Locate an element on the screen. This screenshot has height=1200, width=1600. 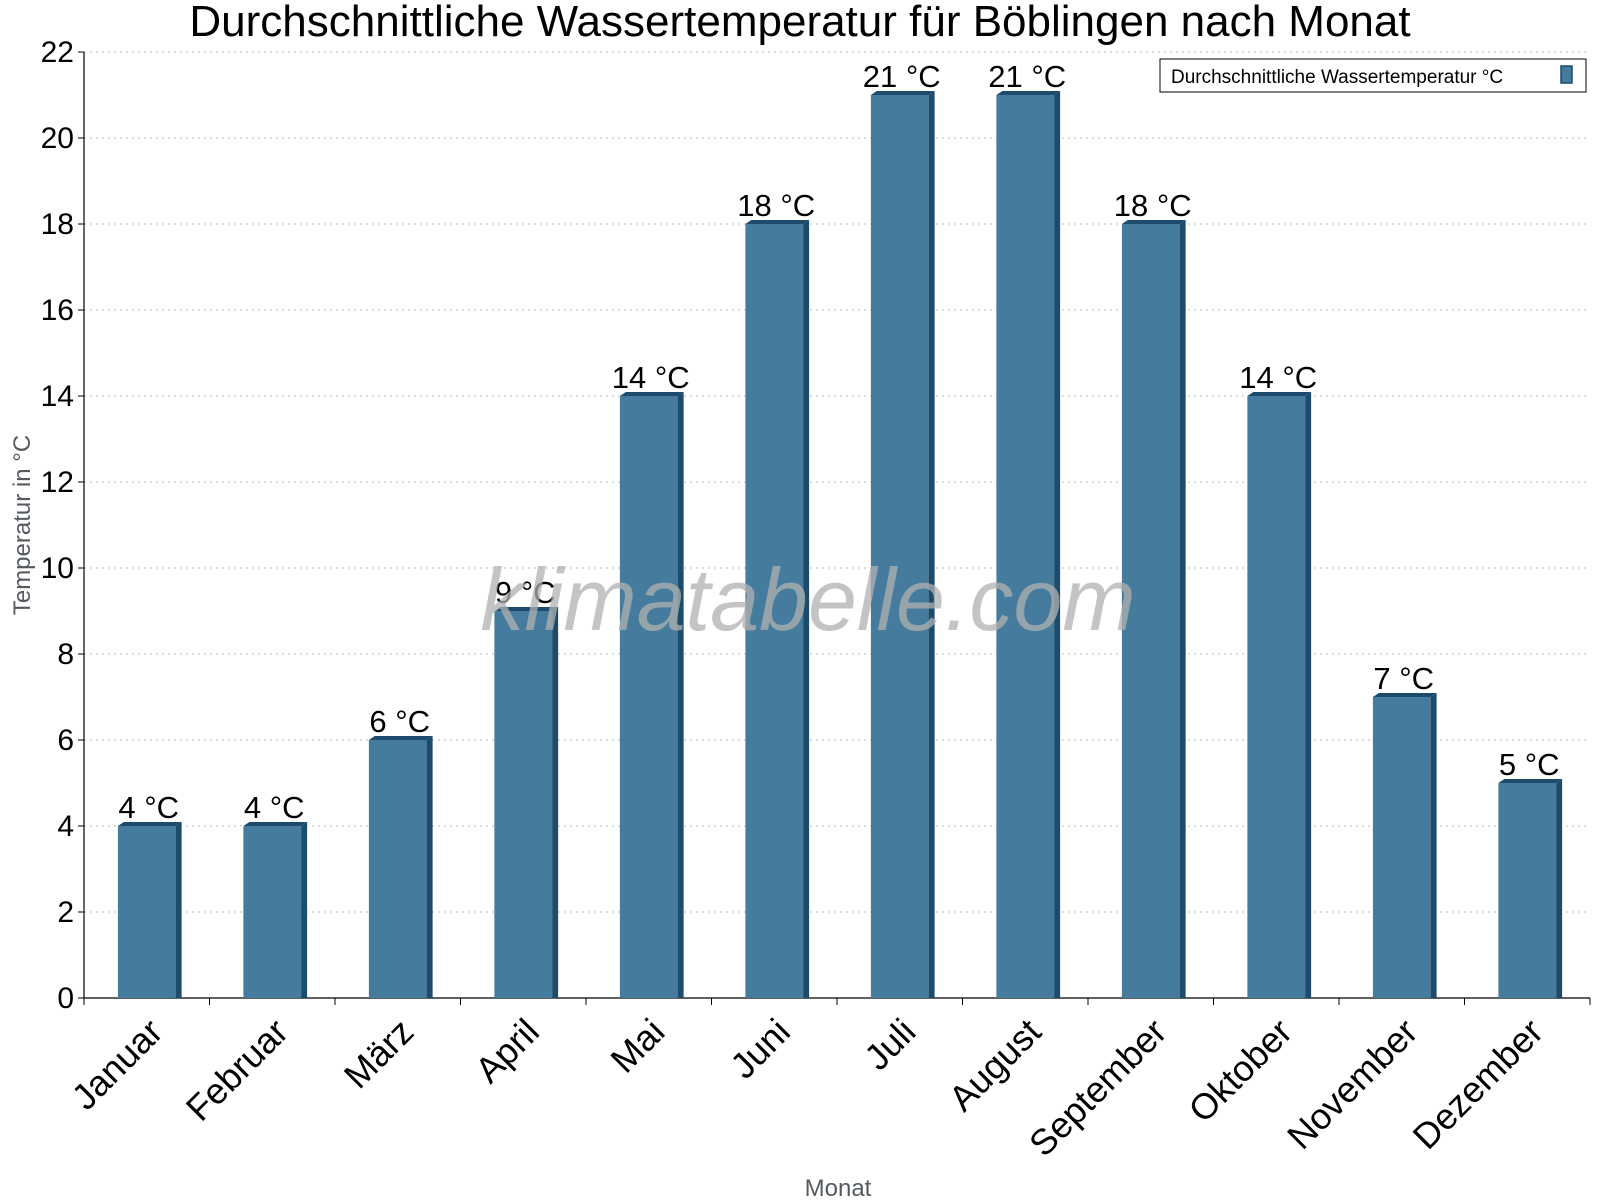
x-tick-label: November is located at coordinates (1352, 1084).